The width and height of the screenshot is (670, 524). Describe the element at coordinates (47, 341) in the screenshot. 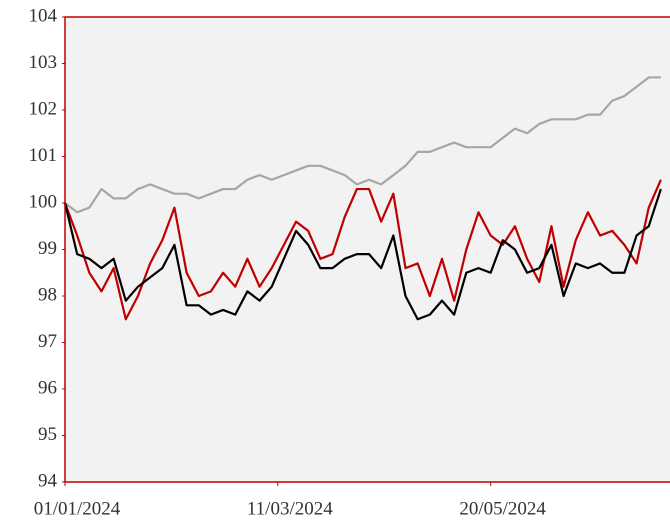

I see `y-tick-label: 97` at that location.